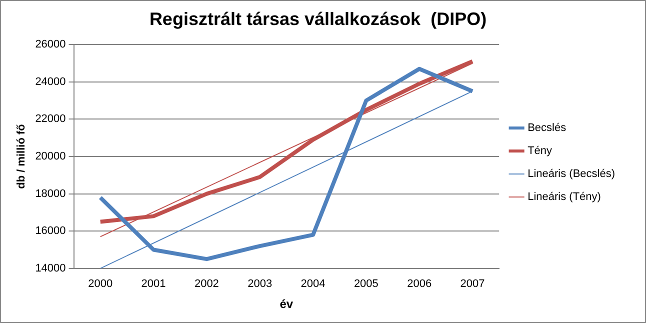 The image size is (646, 323). Describe the element at coordinates (571, 174) in the screenshot. I see `legend-label: Lineáris (Becslés)` at that location.